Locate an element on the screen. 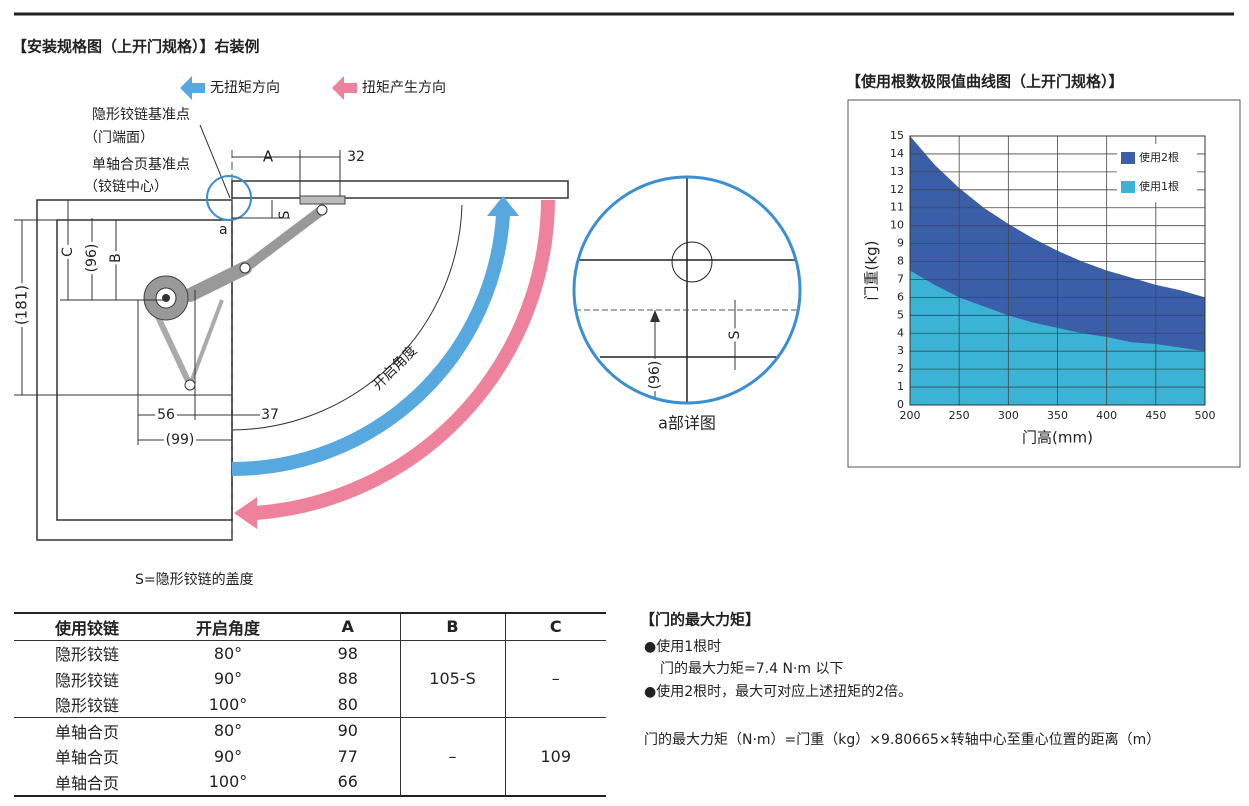 This screenshot has height=806, width=1249. torque-item: 门的最大力矩=7.4 N·m 以下 is located at coordinates (751, 669).